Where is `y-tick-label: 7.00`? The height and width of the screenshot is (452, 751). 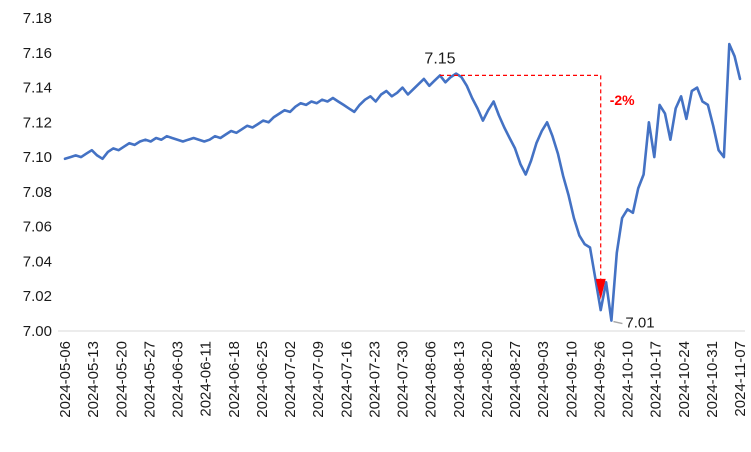 y-tick-label: 7.00 is located at coordinates (37, 331).